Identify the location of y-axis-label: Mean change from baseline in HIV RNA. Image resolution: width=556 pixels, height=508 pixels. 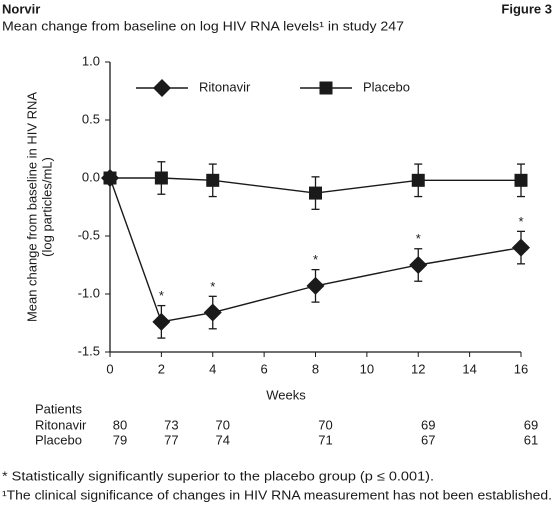
(31, 207).